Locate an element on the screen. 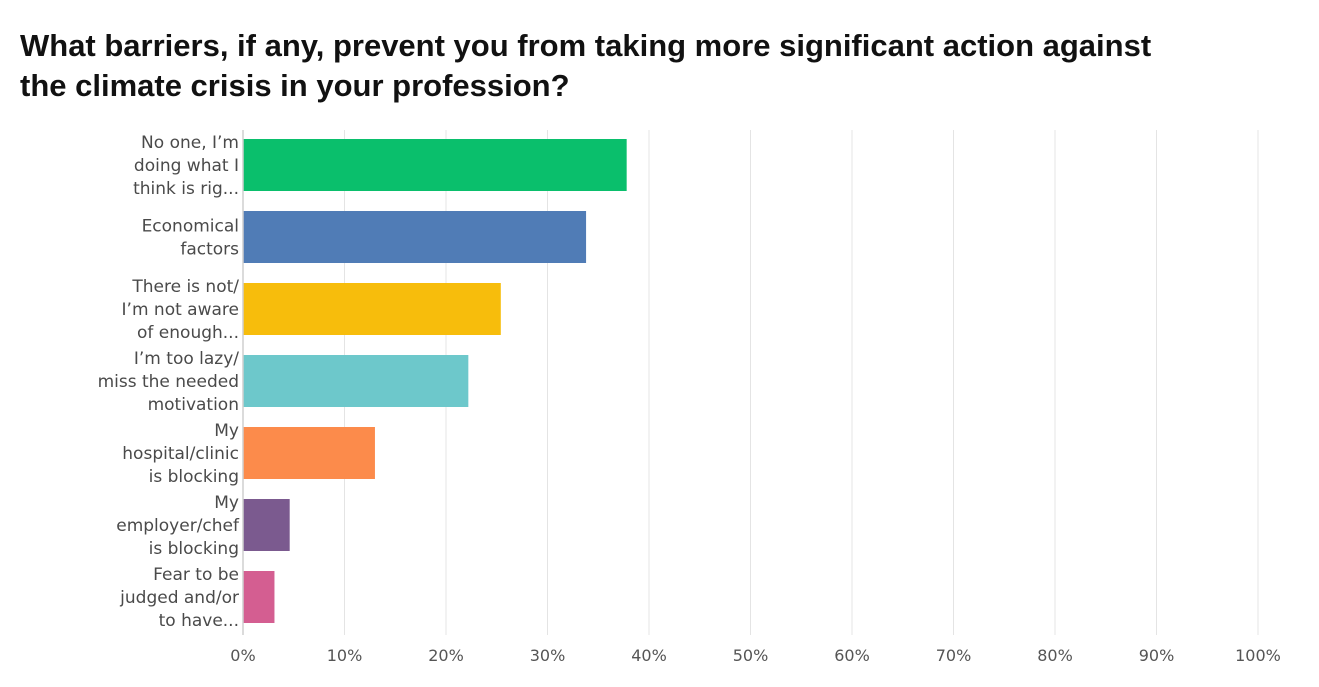  category-label: factors is located at coordinates (209, 250).